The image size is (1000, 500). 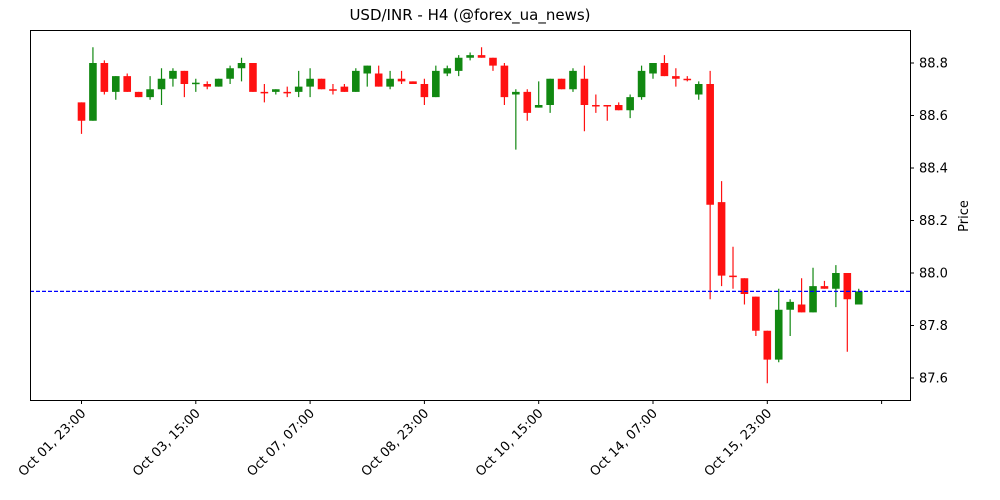 I want to click on y-tick-label: 88.4, so click(x=933, y=169).